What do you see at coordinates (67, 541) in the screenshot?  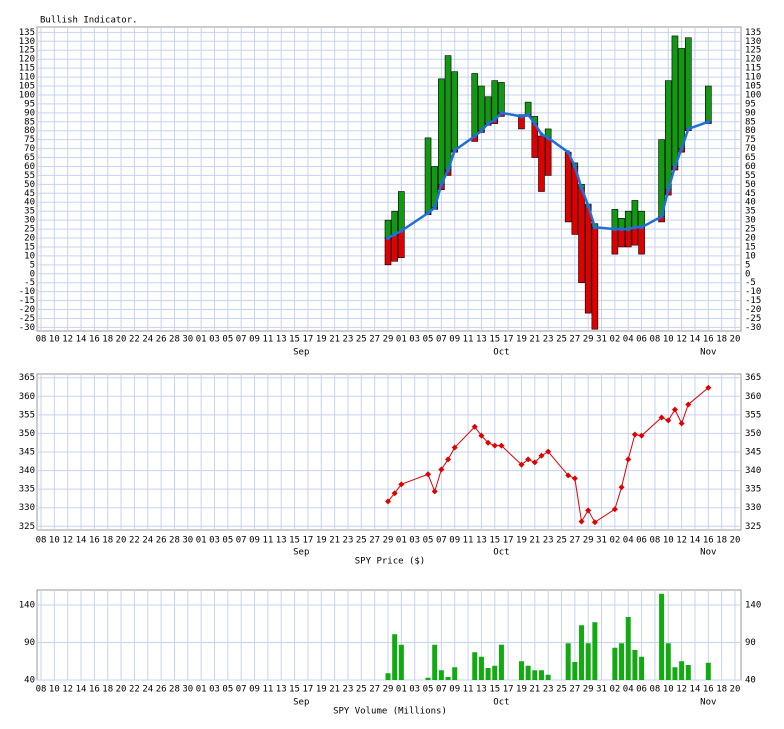 I see `x-tick-label: 12` at bounding box center [67, 541].